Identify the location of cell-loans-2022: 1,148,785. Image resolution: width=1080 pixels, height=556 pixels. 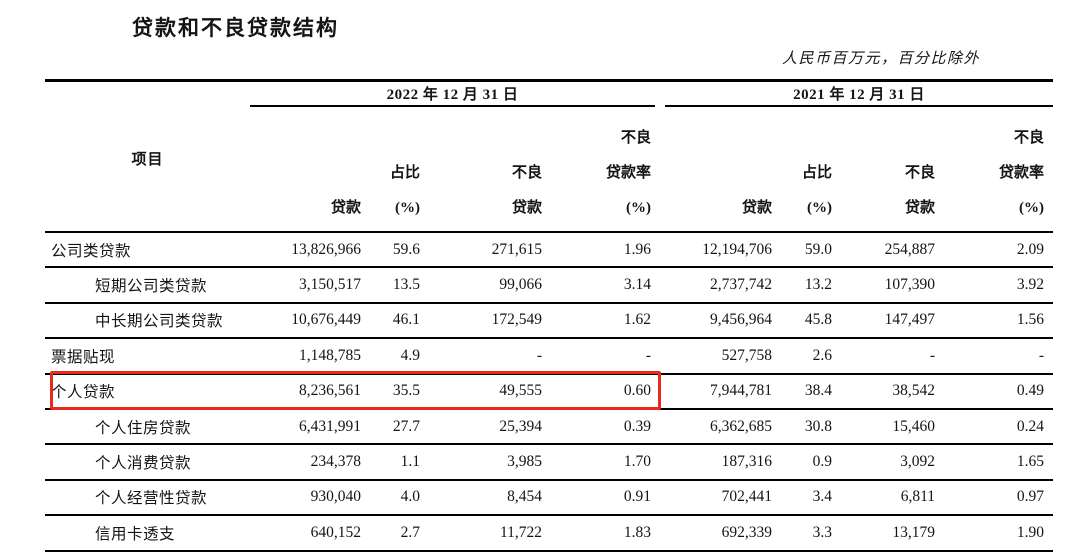
(310, 356).